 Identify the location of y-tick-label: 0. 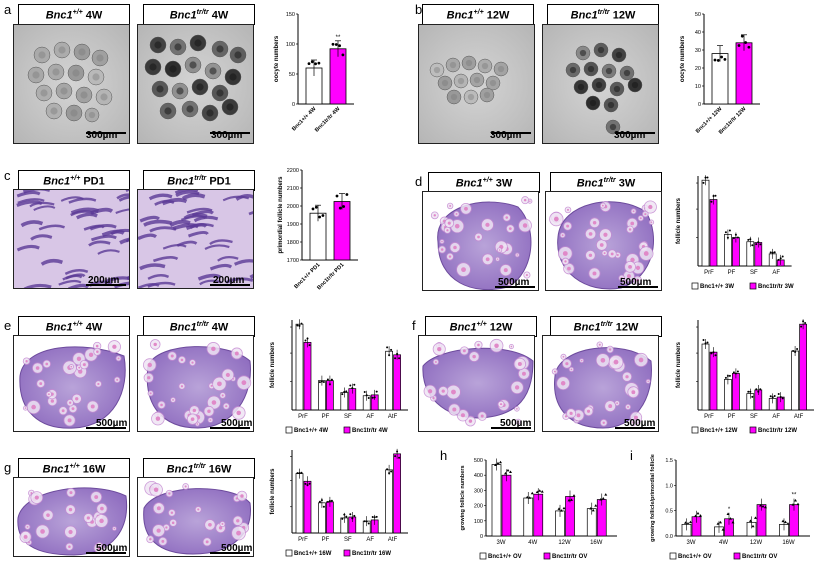
(481, 537).